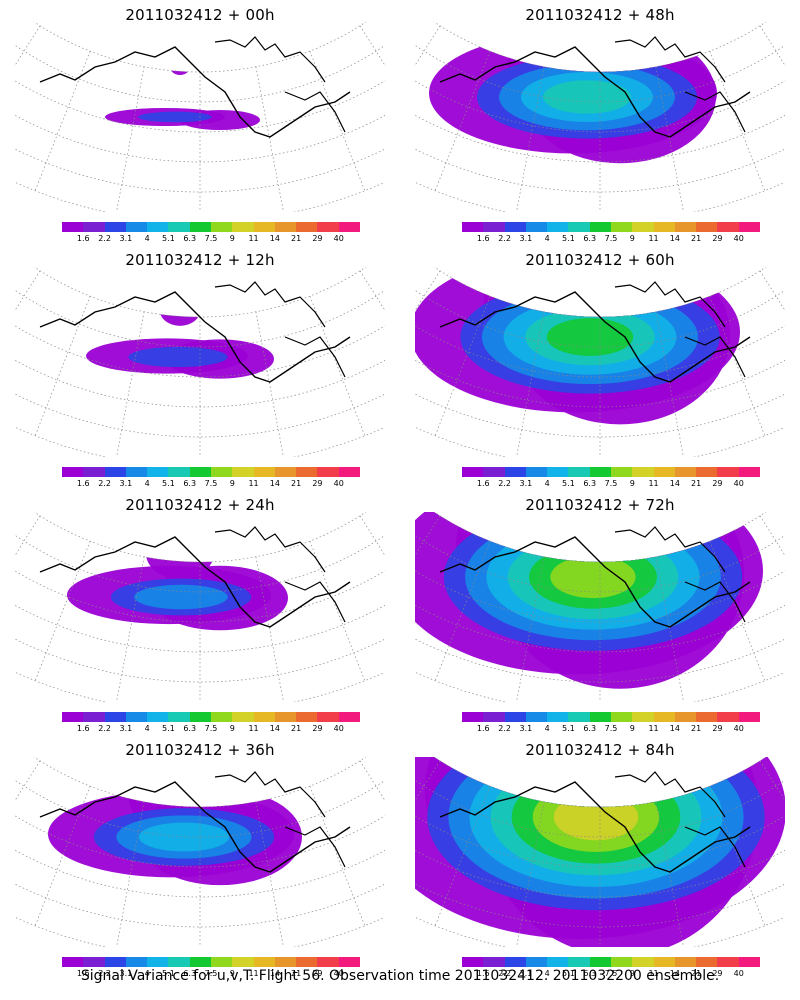  What do you see at coordinates (253, 238) in the screenshot?
I see `colorbar-label: 11` at bounding box center [253, 238].